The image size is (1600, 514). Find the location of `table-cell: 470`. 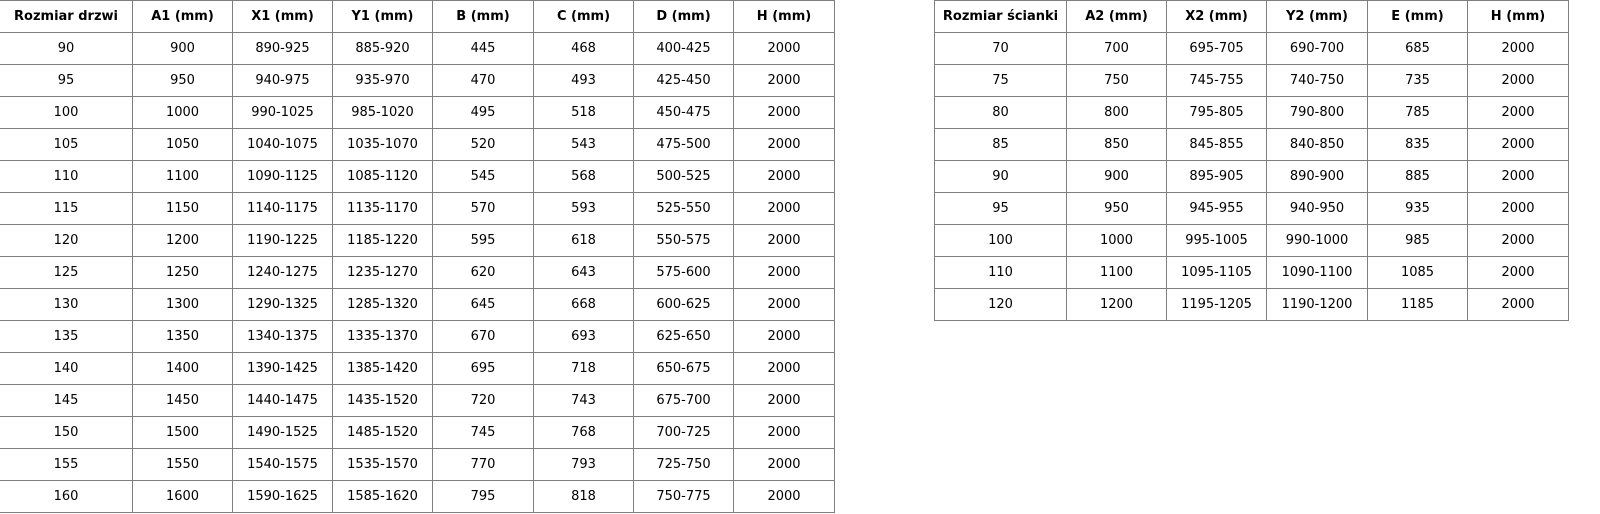

table-cell: 470 is located at coordinates (483, 80).